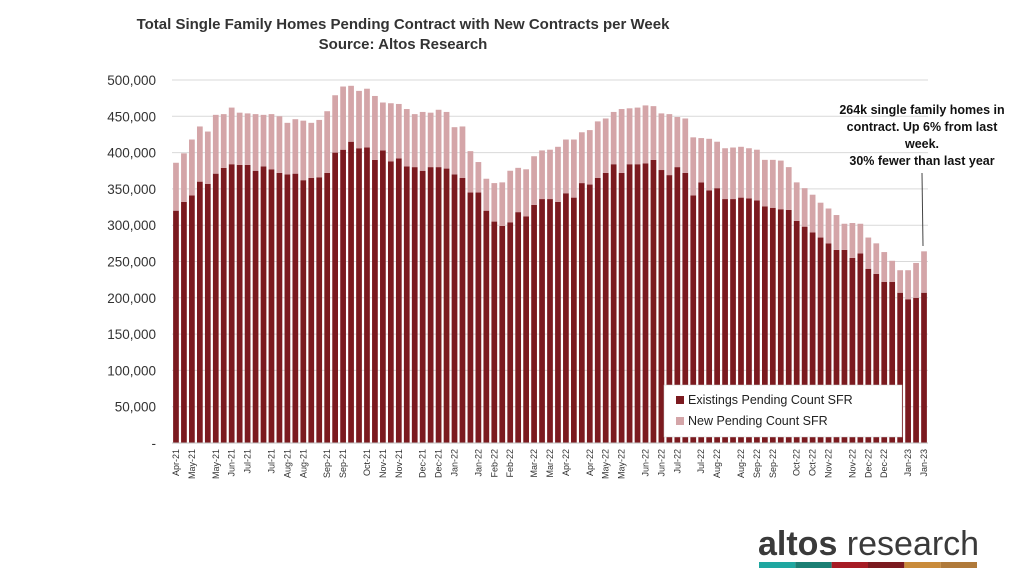 This screenshot has width=1024, height=576. What do you see at coordinates (852, 463) in the screenshot?
I see `x-tick-label: Nov-22` at bounding box center [852, 463].